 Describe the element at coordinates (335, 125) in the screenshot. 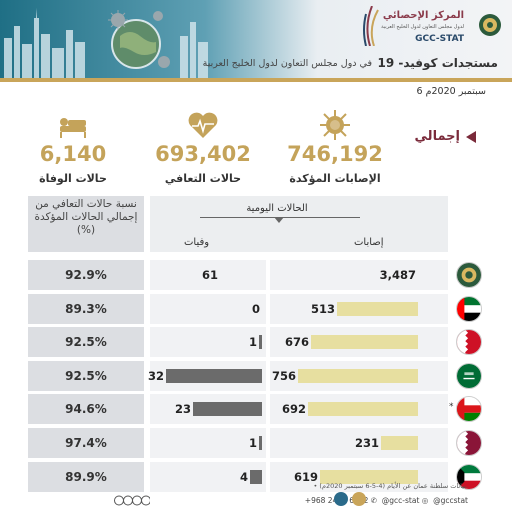

I see `virus-icon` at that location.